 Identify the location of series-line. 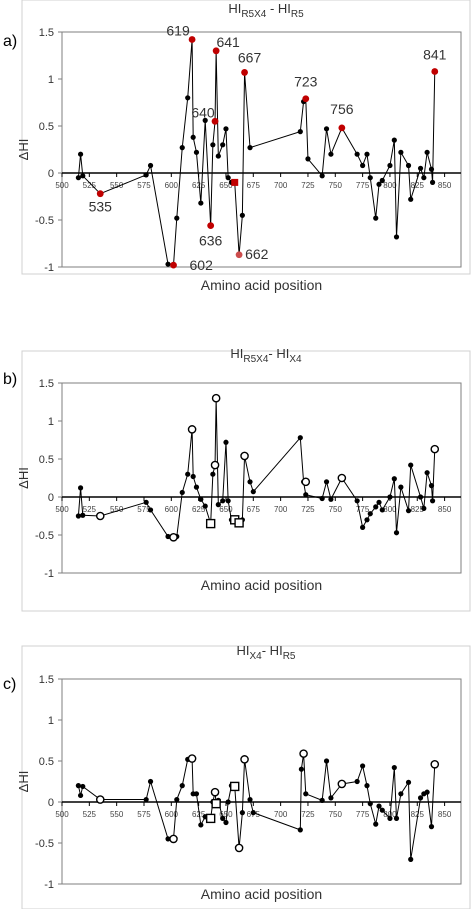
(256, 468).